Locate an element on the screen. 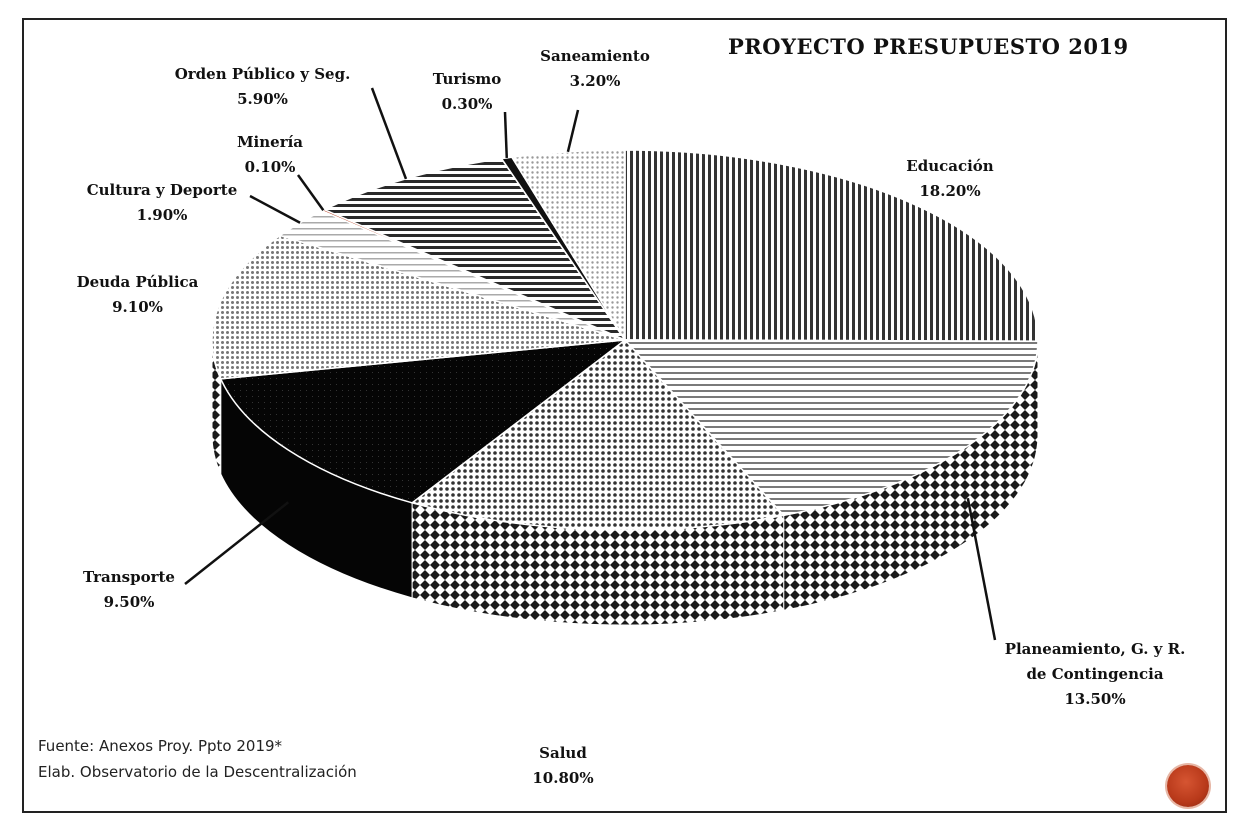 The height and width of the screenshot is (830, 1251). slice-name: Educación is located at coordinates (950, 166).